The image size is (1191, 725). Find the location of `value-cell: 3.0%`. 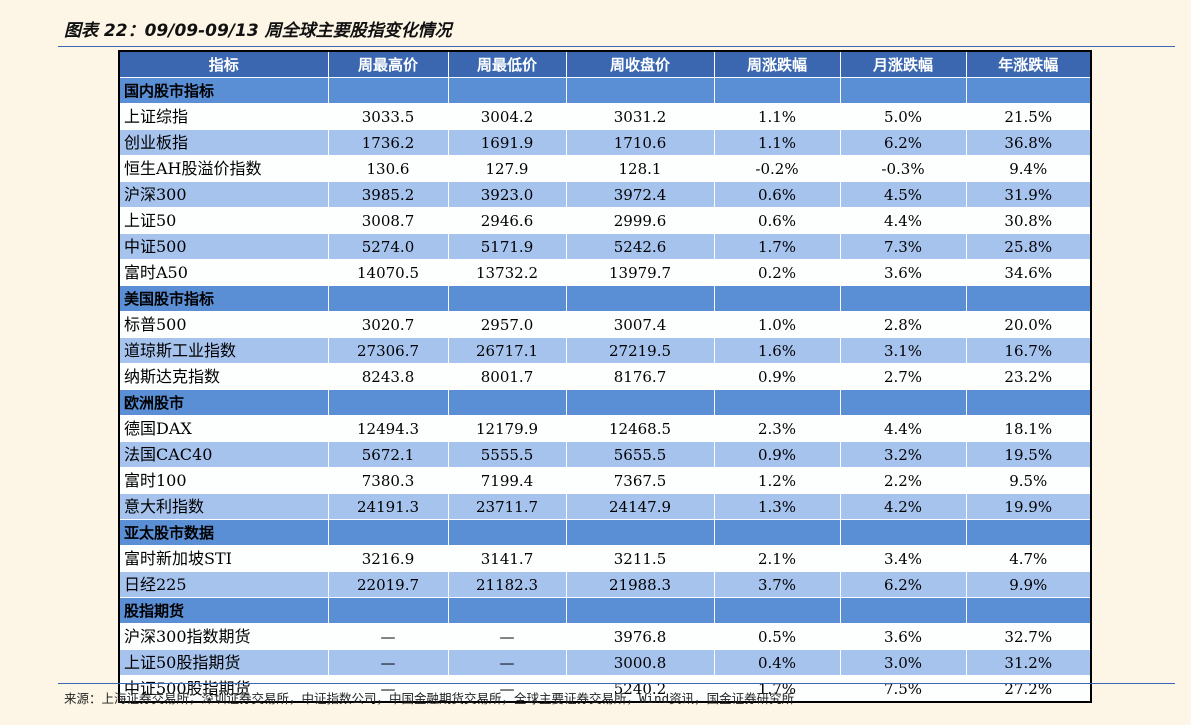

value-cell: 3.0% is located at coordinates (903, 662).